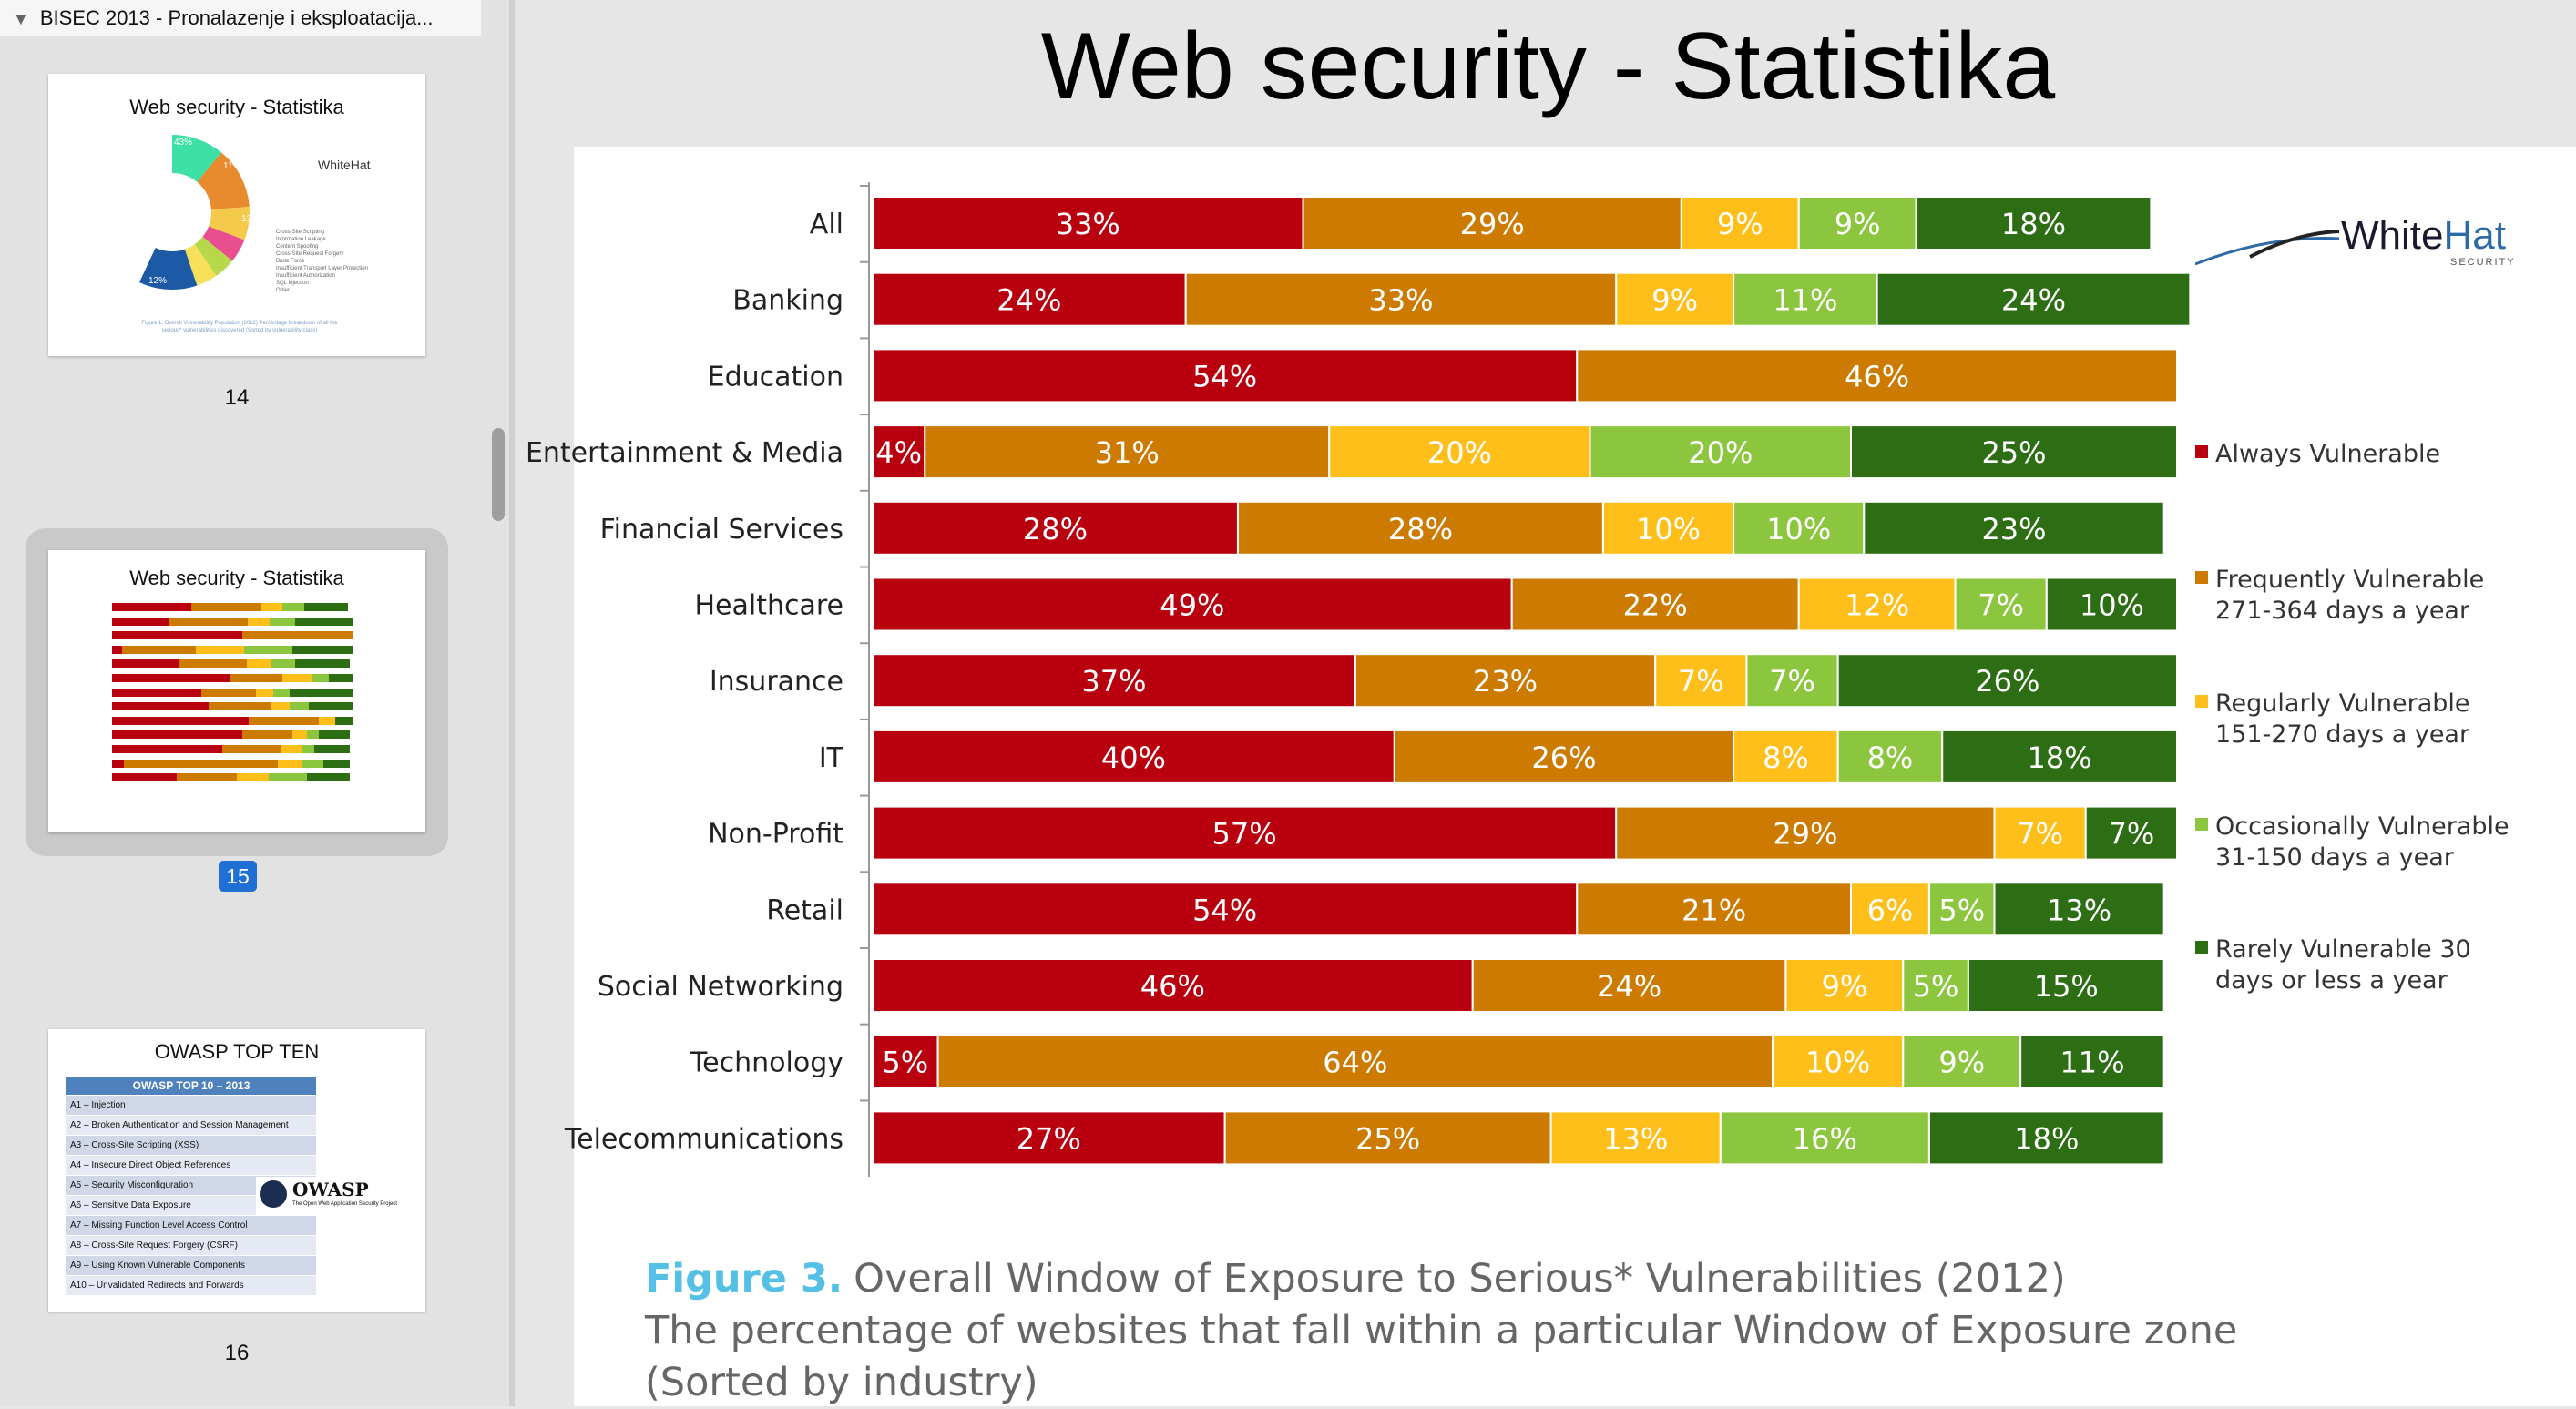 The image size is (2576, 1409). I want to click on data-label: 54%, so click(1224, 910).